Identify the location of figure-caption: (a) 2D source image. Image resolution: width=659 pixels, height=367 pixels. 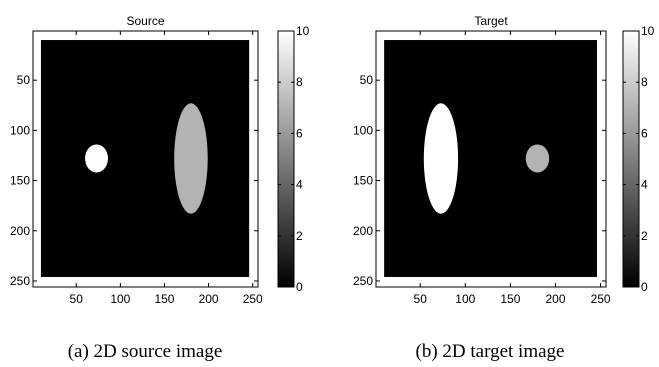
(145, 351).